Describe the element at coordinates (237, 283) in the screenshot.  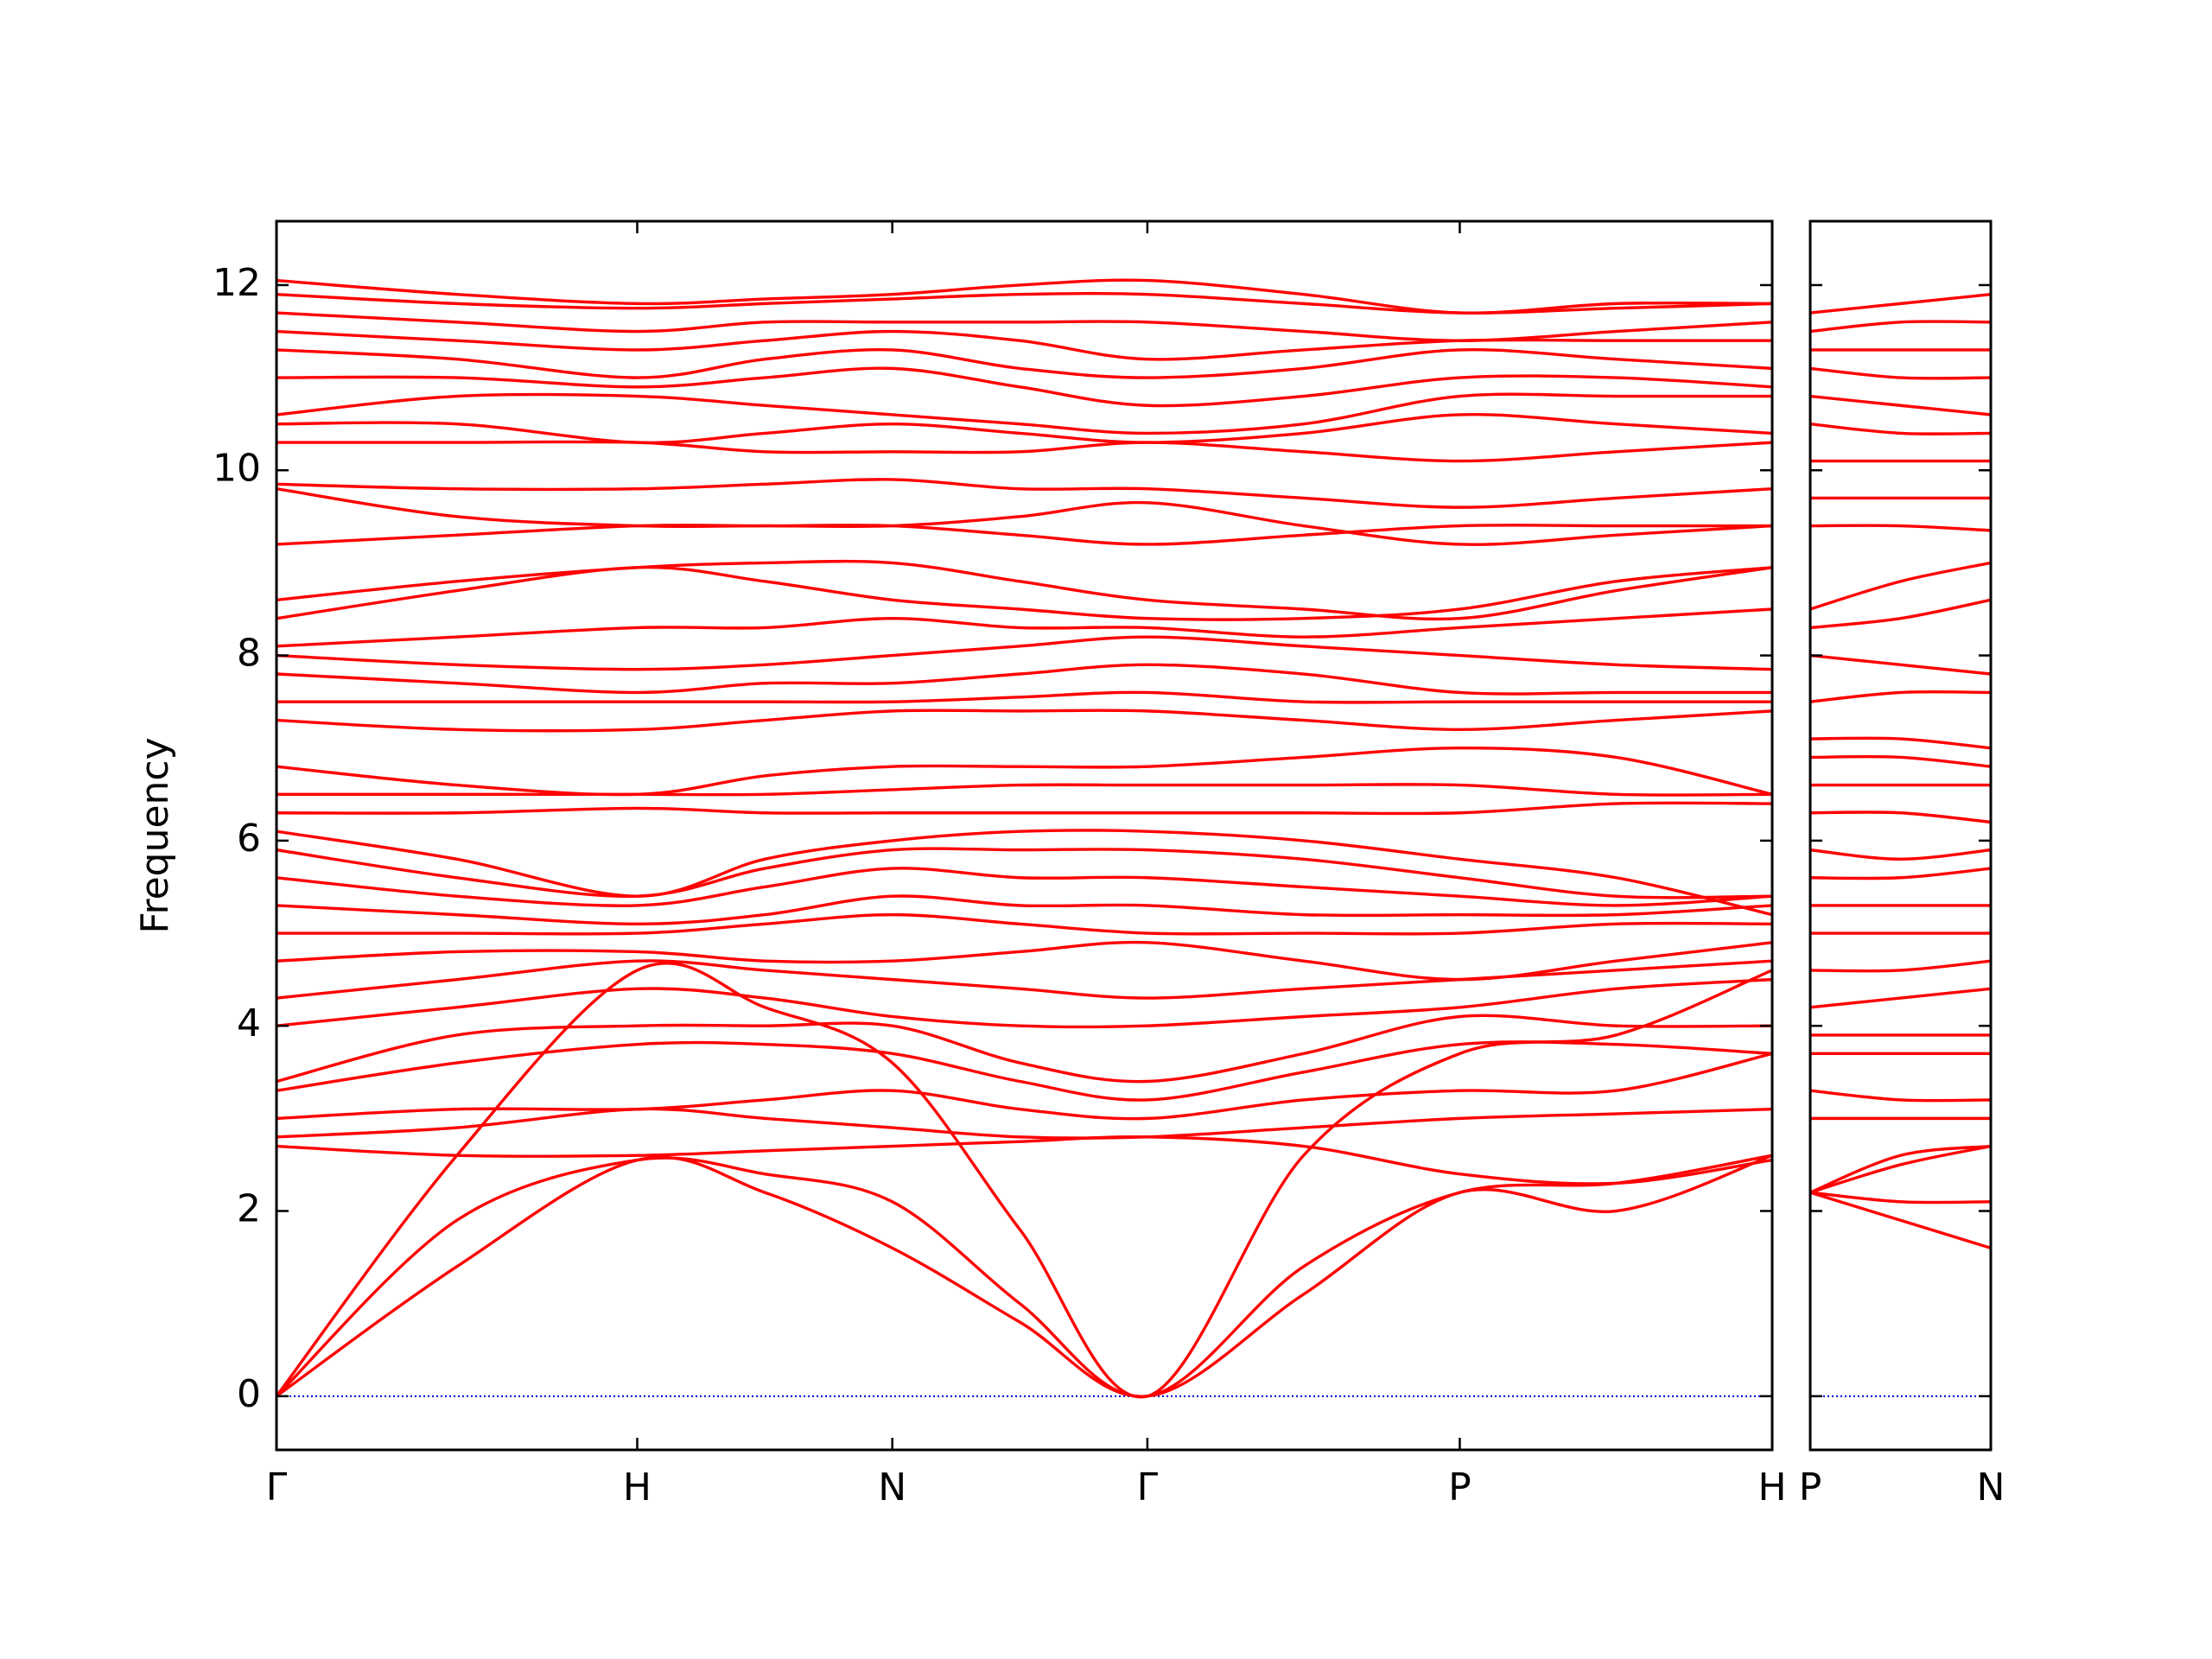
I see `y-tick-label: 12` at that location.